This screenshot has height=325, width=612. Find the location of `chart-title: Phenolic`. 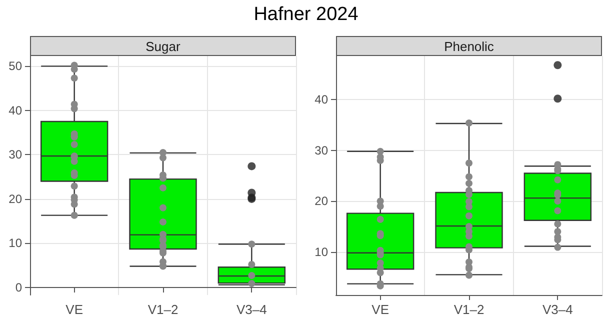

chart-title: Phenolic is located at coordinates (469, 46).